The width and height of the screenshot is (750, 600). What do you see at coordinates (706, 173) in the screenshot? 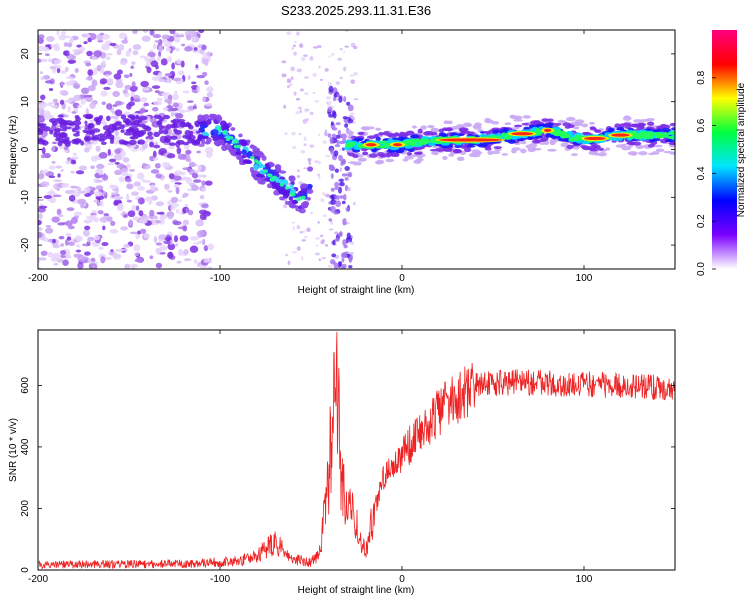
I see `colorbar-ticks: 0.0 0.2 0.4 0.6 0.8` at bounding box center [706, 173].